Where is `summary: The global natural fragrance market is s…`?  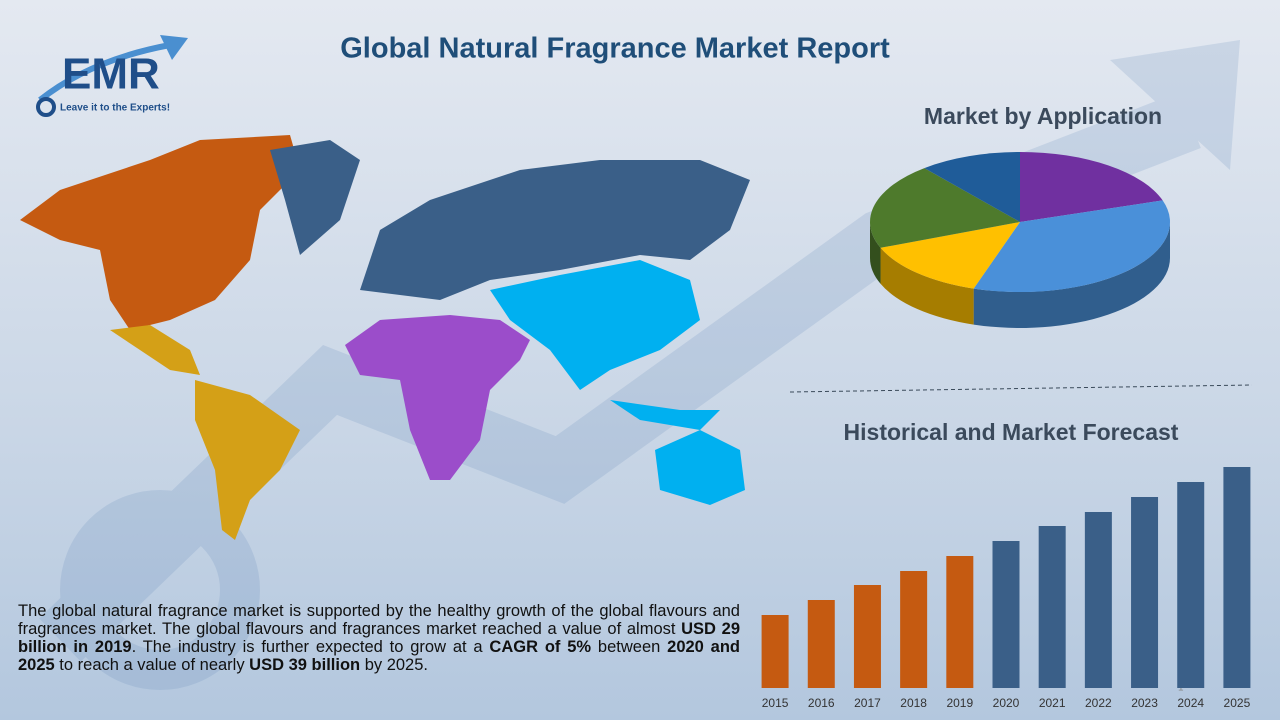
summary: The global natural fragrance market is s… is located at coordinates (379, 638).